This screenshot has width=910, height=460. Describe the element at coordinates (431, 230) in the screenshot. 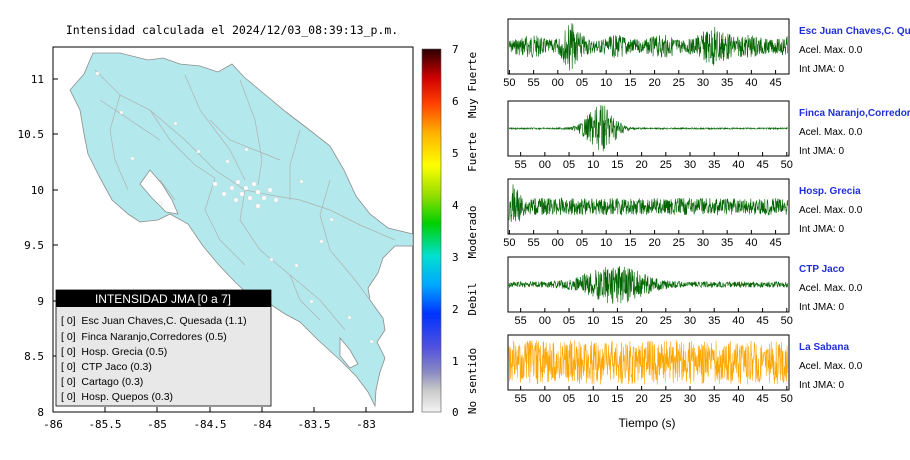

I see `colorbar-gradient` at that location.